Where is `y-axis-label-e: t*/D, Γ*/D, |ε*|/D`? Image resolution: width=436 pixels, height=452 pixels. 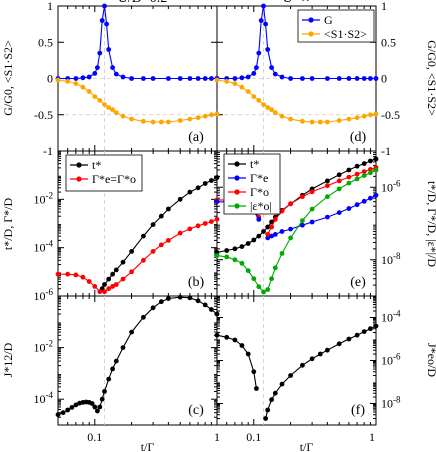
y-axis-label-e: t*/D, Γ*/D, |ε*|/D is located at coordinates (430, 224).